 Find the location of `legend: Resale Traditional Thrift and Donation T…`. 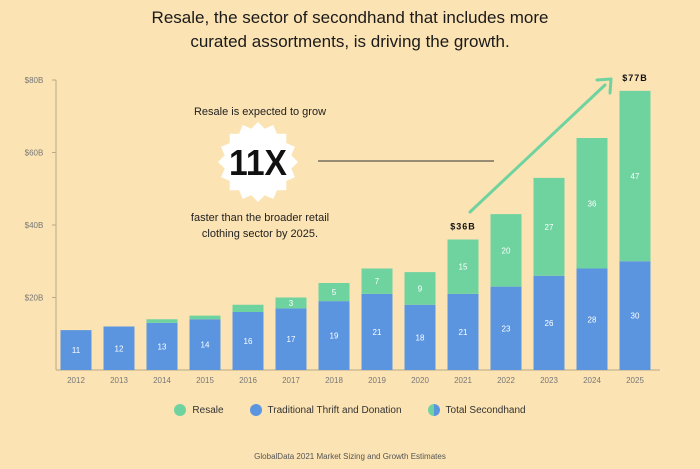

legend: Resale Traditional Thrift and Donation T… is located at coordinates (350, 410).